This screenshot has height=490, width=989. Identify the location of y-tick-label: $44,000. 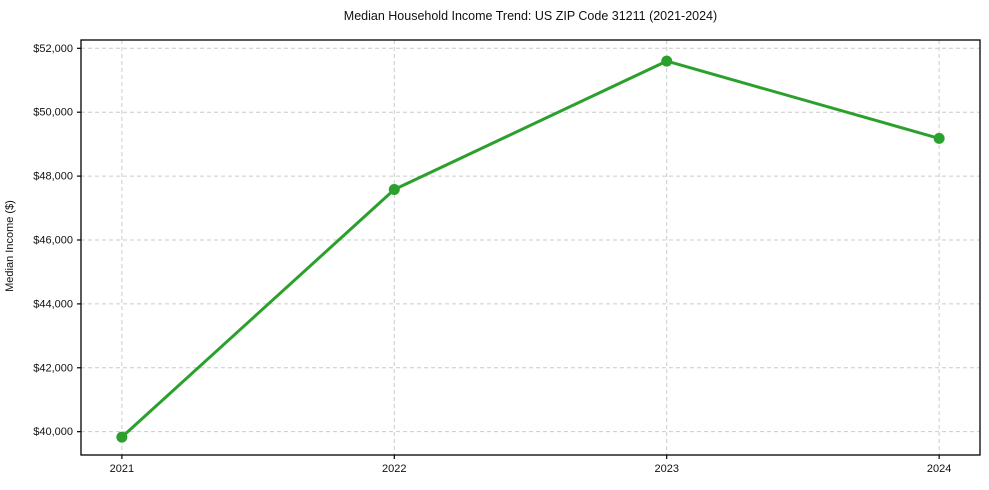
(53, 304).